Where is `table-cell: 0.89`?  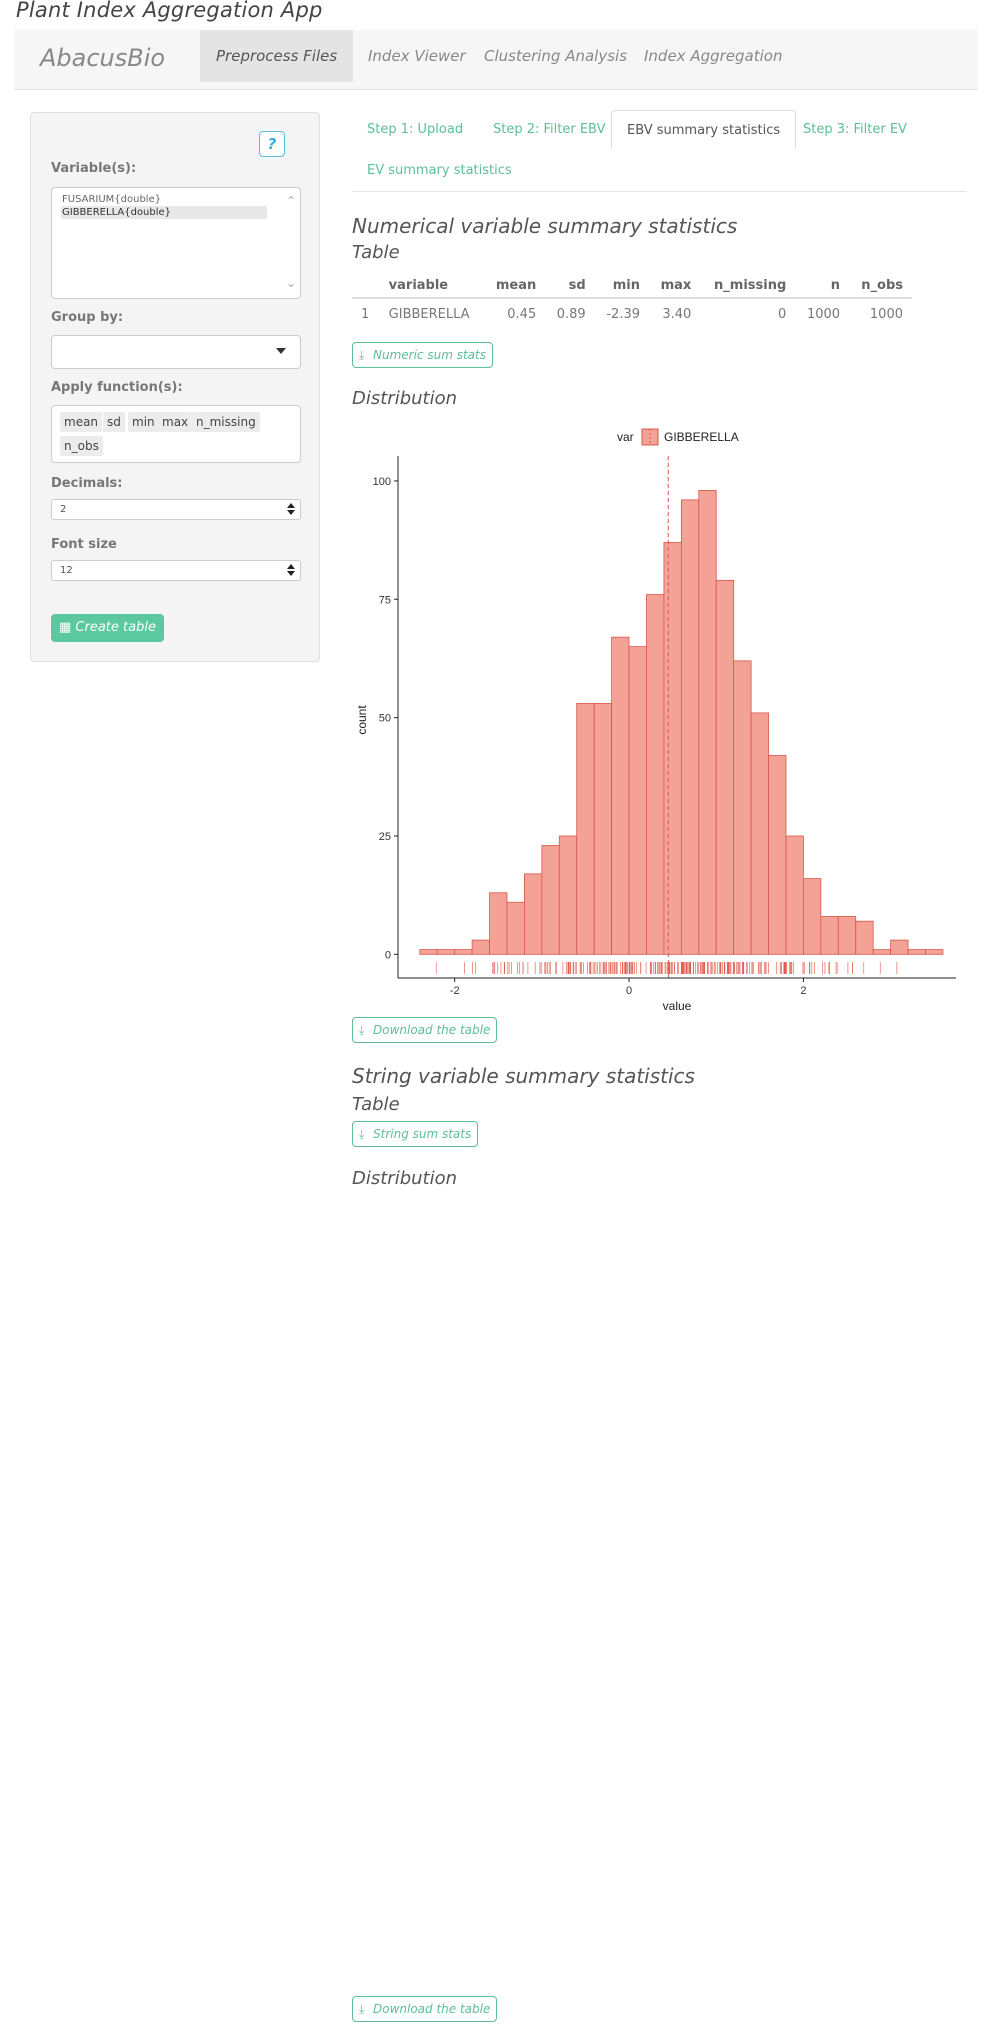
table-cell: 0.89 is located at coordinates (571, 314).